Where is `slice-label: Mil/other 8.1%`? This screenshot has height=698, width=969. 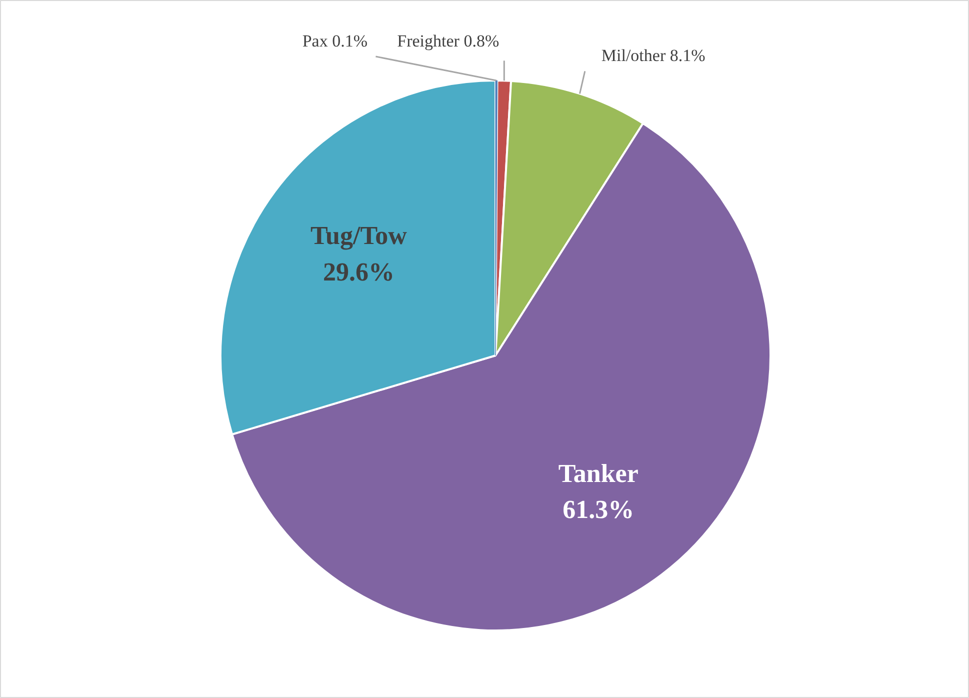
slice-label: Mil/other 8.1% is located at coordinates (653, 56).